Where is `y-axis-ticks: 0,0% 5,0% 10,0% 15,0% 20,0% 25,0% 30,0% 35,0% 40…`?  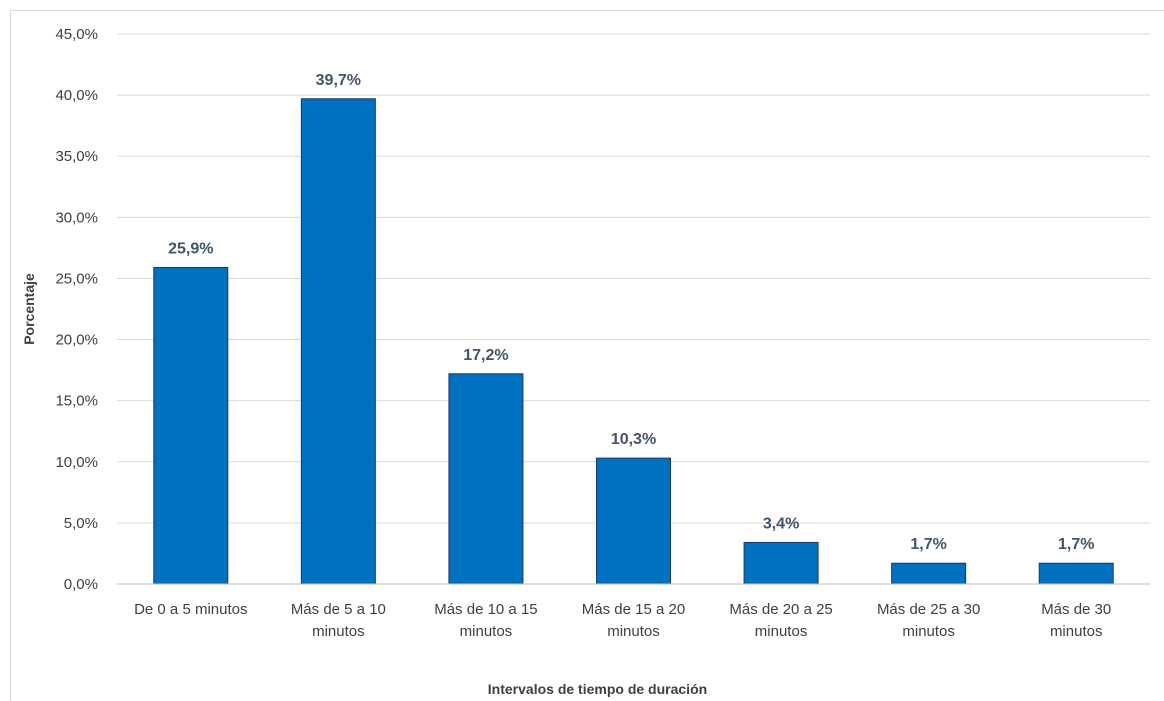 y-axis-ticks: 0,0% 5,0% 10,0% 15,0% 20,0% 25,0% 30,0% 35,0% 40… is located at coordinates (76, 309).